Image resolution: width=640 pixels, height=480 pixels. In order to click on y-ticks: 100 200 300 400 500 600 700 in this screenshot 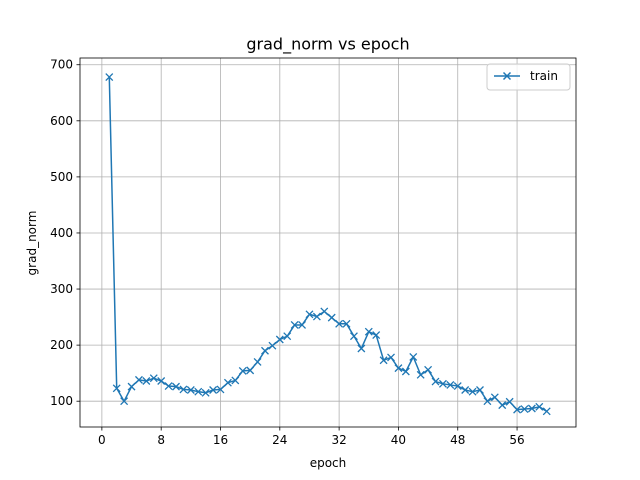, I will do `click(65, 233)`.